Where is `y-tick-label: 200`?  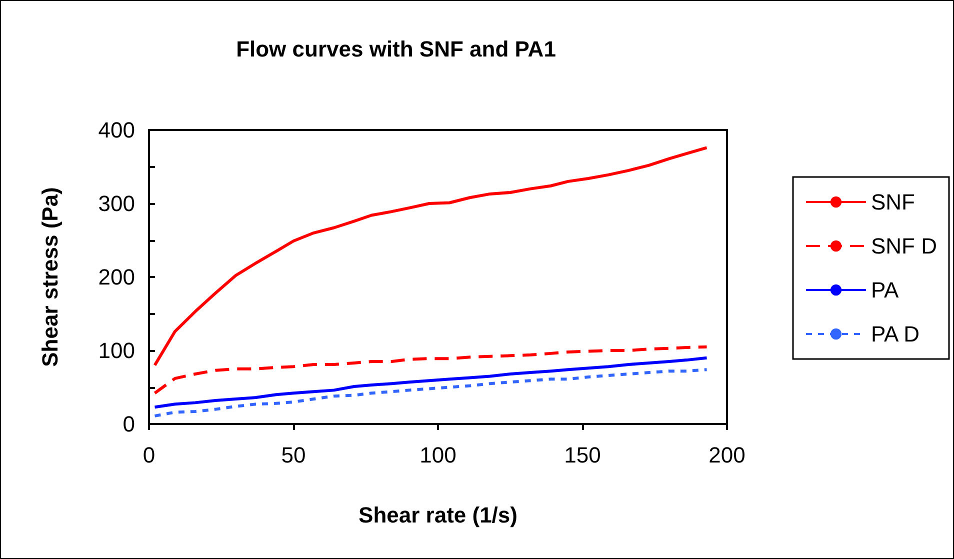 y-tick-label: 200 is located at coordinates (116, 277).